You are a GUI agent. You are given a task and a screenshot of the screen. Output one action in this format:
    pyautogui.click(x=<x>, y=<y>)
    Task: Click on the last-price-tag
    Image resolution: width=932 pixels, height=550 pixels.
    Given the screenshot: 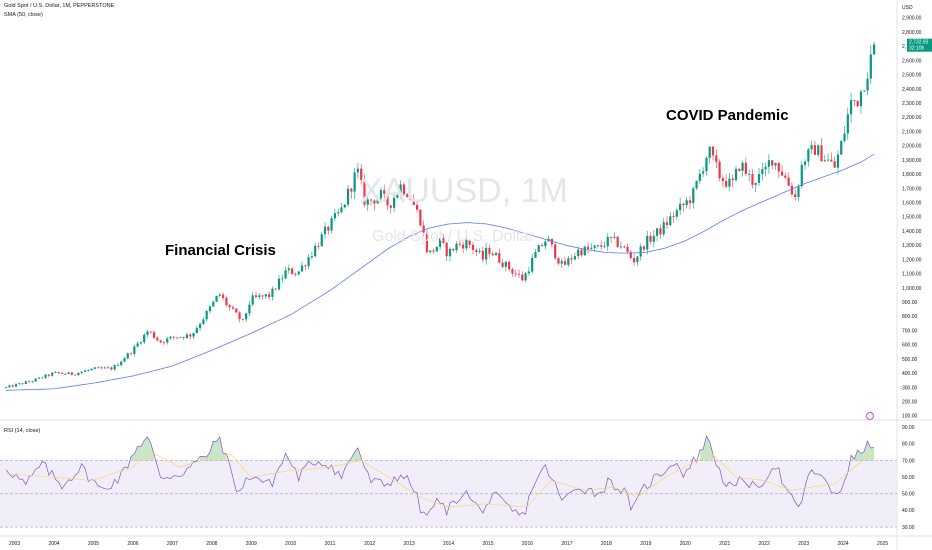 What is the action you would take?
    pyautogui.click(x=919, y=45)
    